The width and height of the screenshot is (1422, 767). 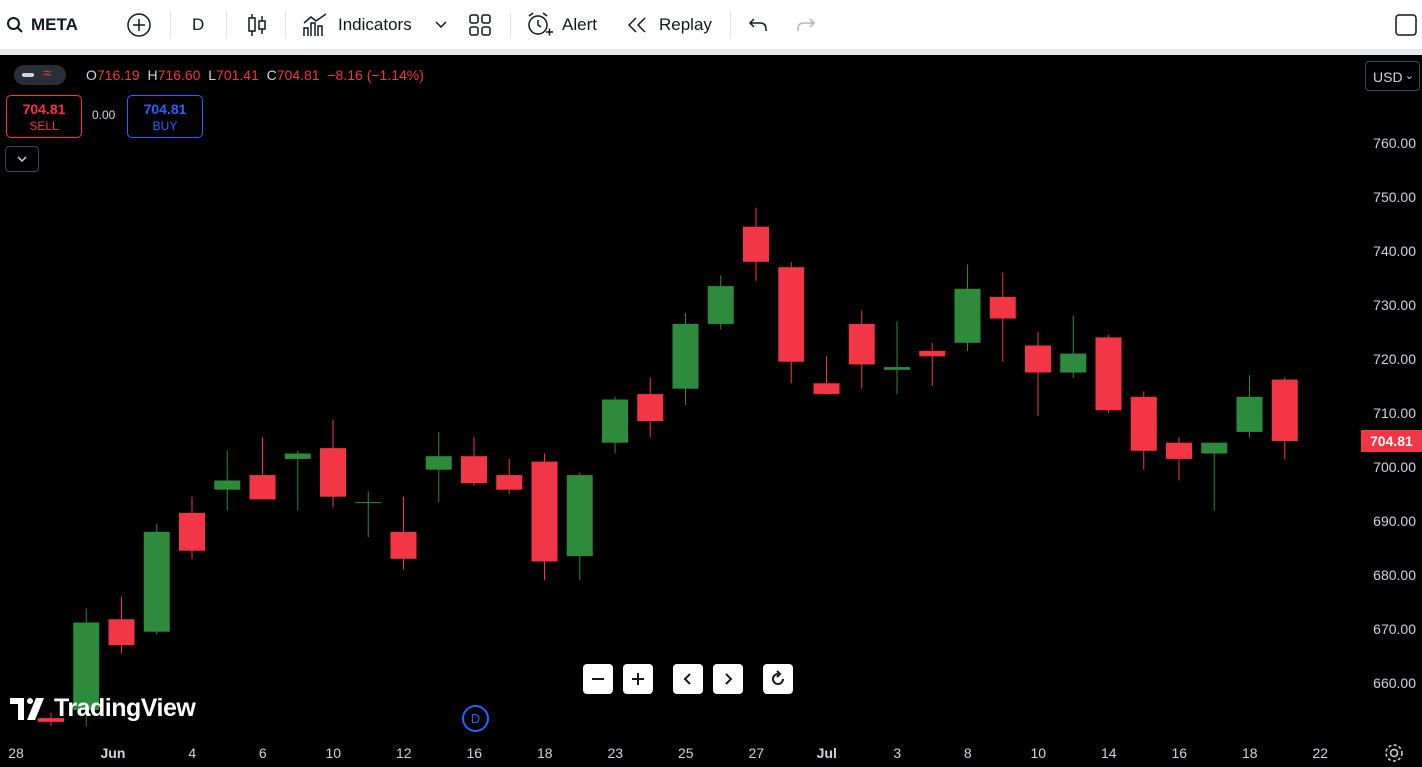 I want to click on branding-text: TradingView, so click(x=125, y=708).